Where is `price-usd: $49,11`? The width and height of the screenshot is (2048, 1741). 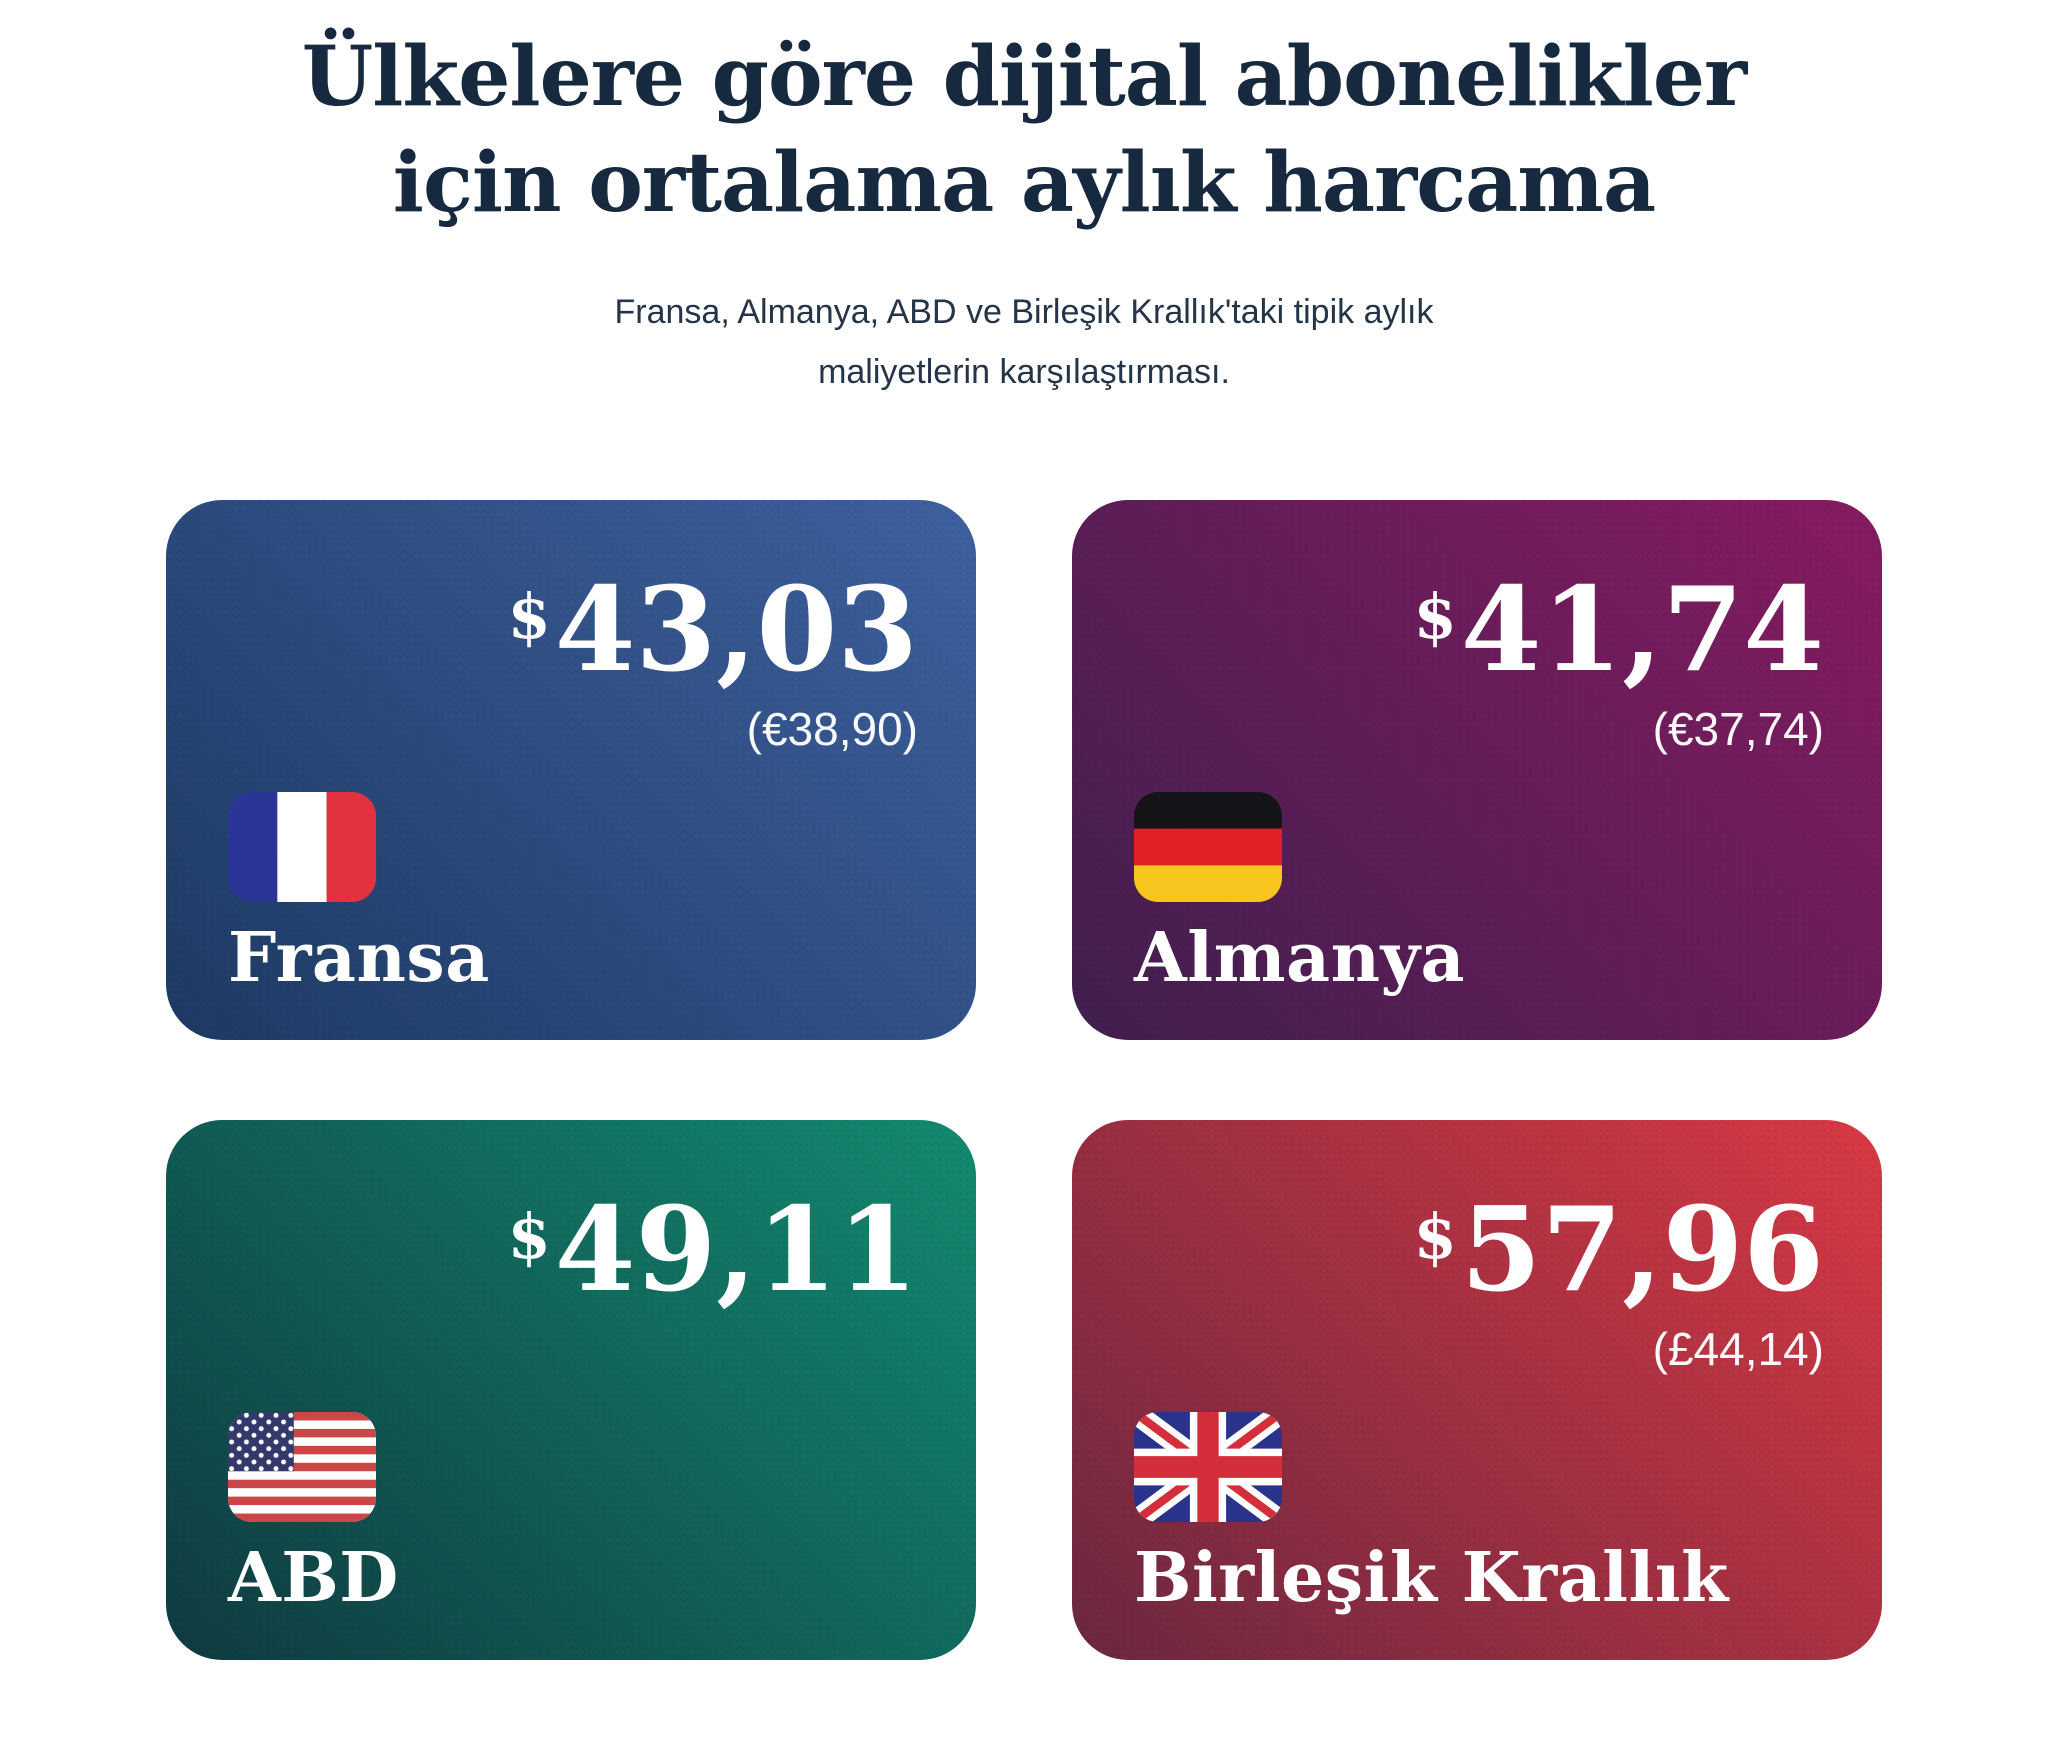 price-usd: $49,11 is located at coordinates (713, 1243).